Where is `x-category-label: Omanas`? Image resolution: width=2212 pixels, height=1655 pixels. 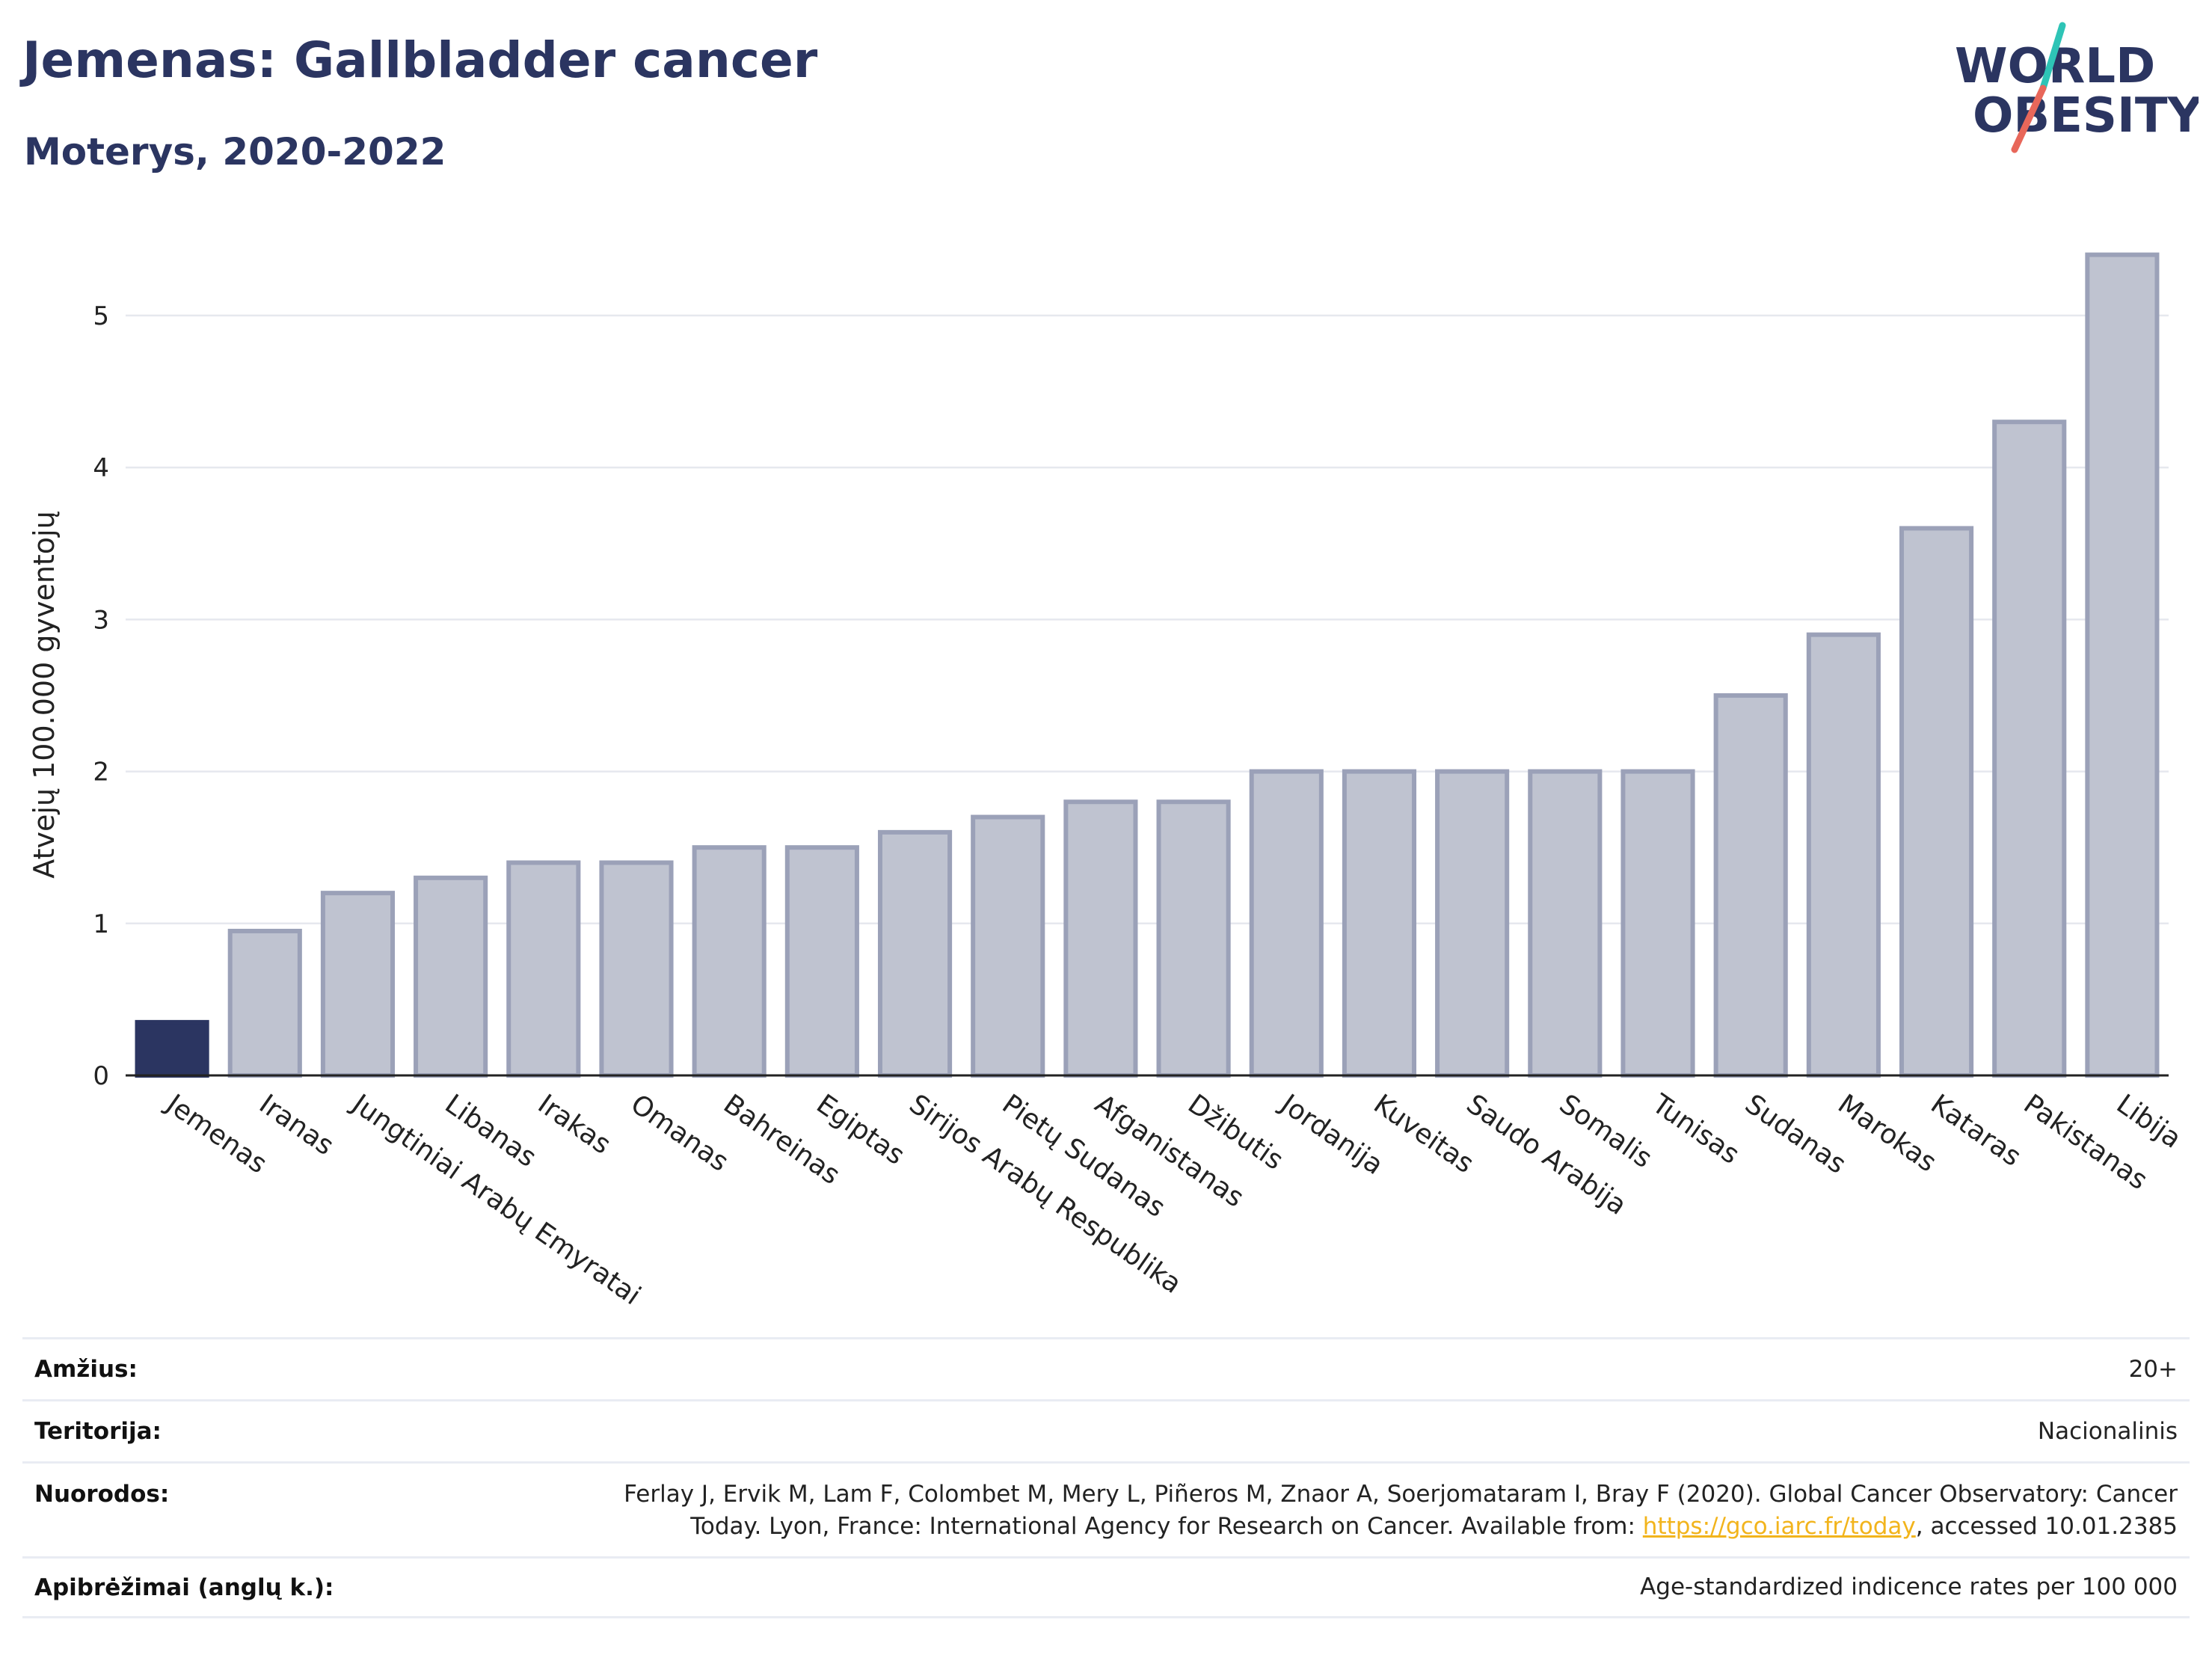 x-category-label: Omanas is located at coordinates (679, 1133).